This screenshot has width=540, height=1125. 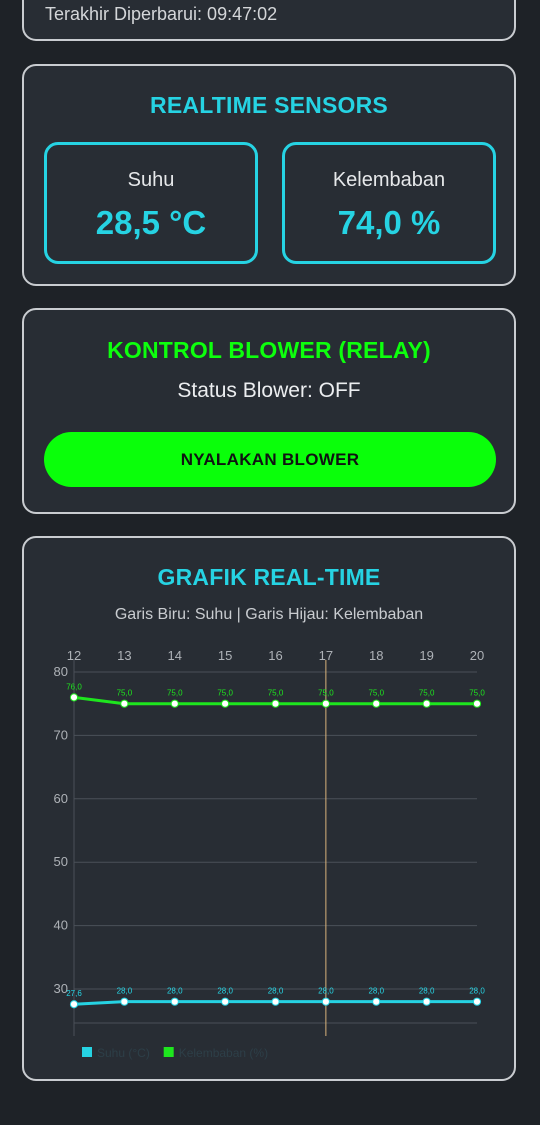 What do you see at coordinates (74, 993) in the screenshot?
I see `data-label: 27,6` at bounding box center [74, 993].